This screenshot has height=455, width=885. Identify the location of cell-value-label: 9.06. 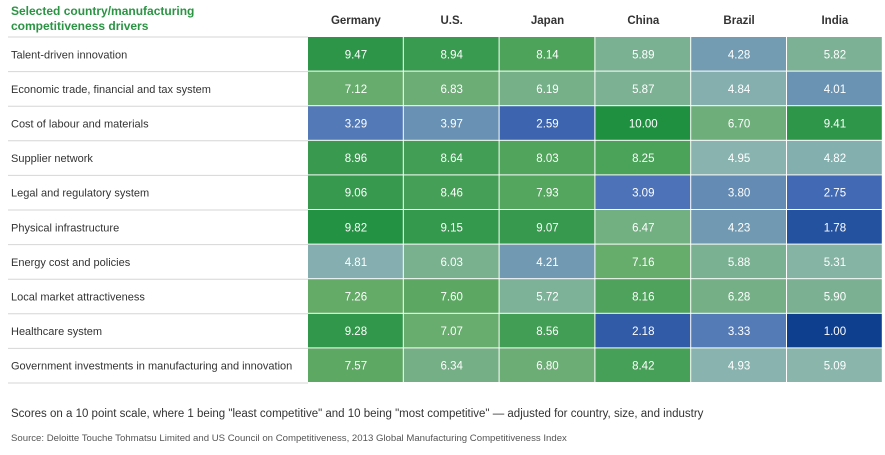
(356, 194).